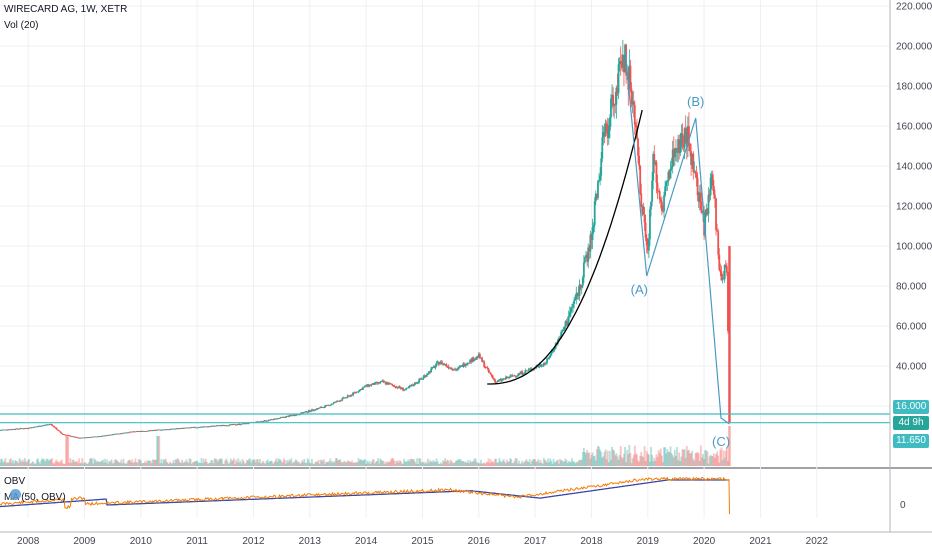  I want to click on obv-pane, so click(365, 495).